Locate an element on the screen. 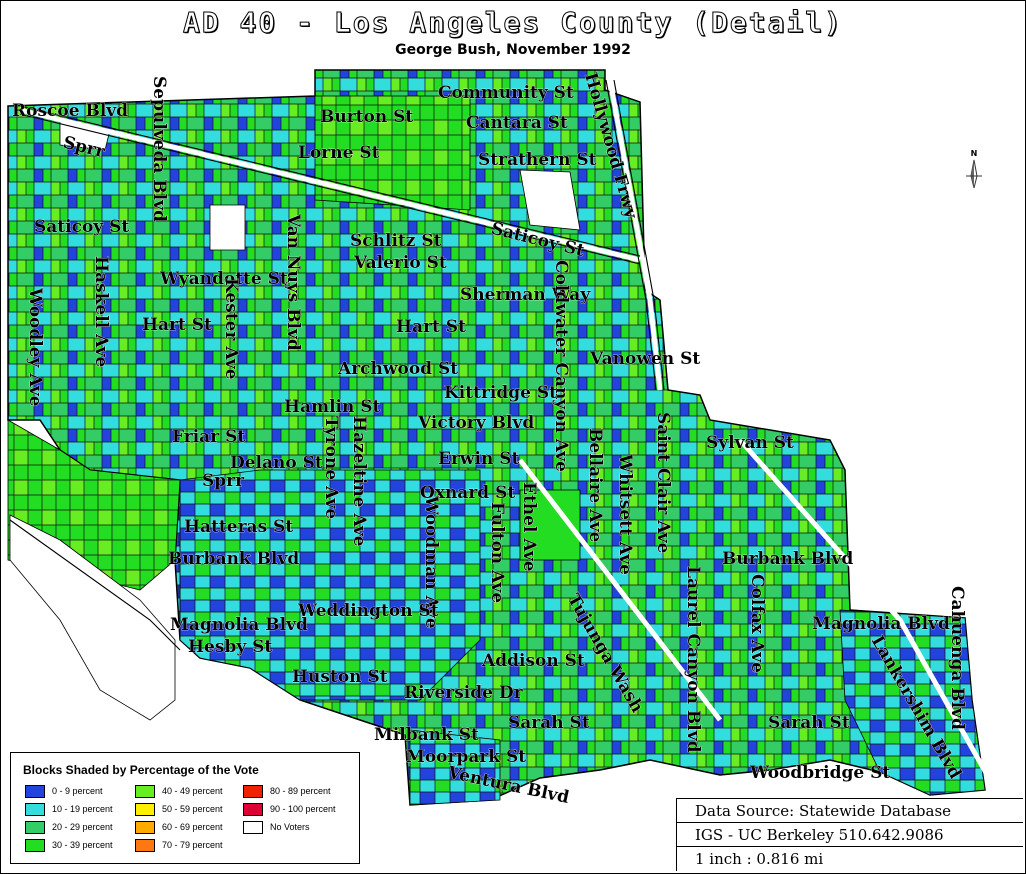  street-label-sepulveda-blvd: Sepulveda Blvd is located at coordinates (159, 149).